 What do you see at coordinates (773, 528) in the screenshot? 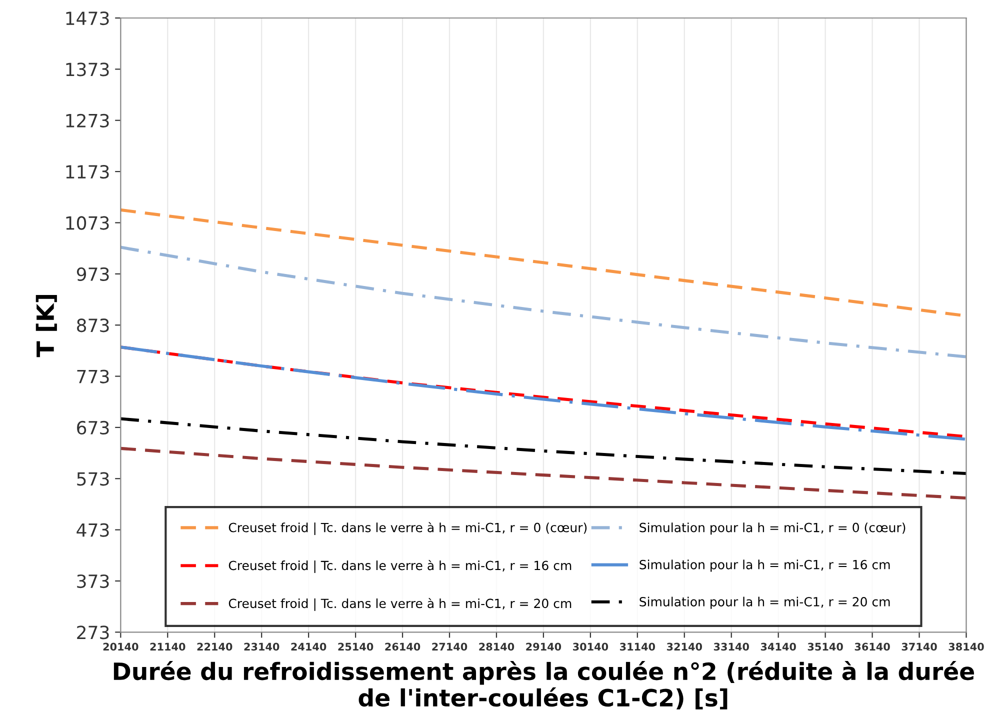
I see `legend-label: Simulation pour la h = mi-C1, r = 0 (cœur)` at bounding box center [773, 528].